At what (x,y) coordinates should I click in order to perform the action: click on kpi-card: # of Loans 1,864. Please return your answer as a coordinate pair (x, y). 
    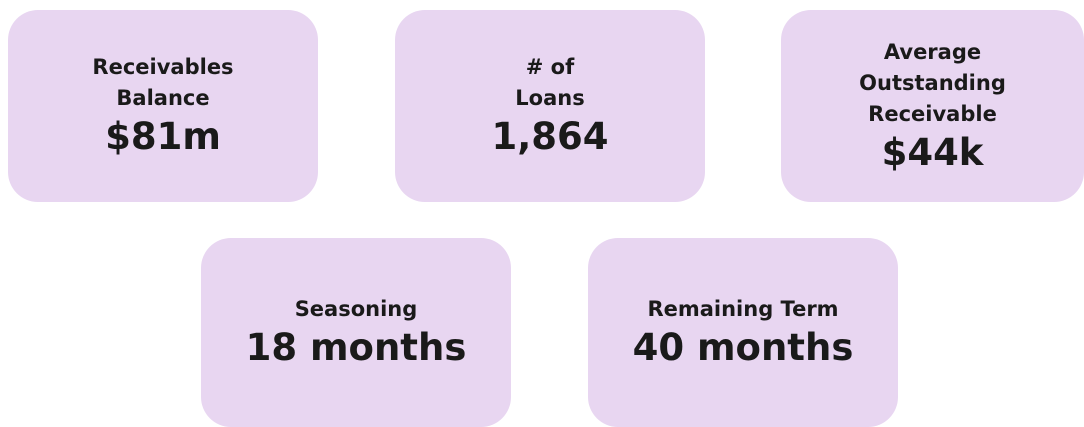
    Looking at the image, I should click on (550, 106).